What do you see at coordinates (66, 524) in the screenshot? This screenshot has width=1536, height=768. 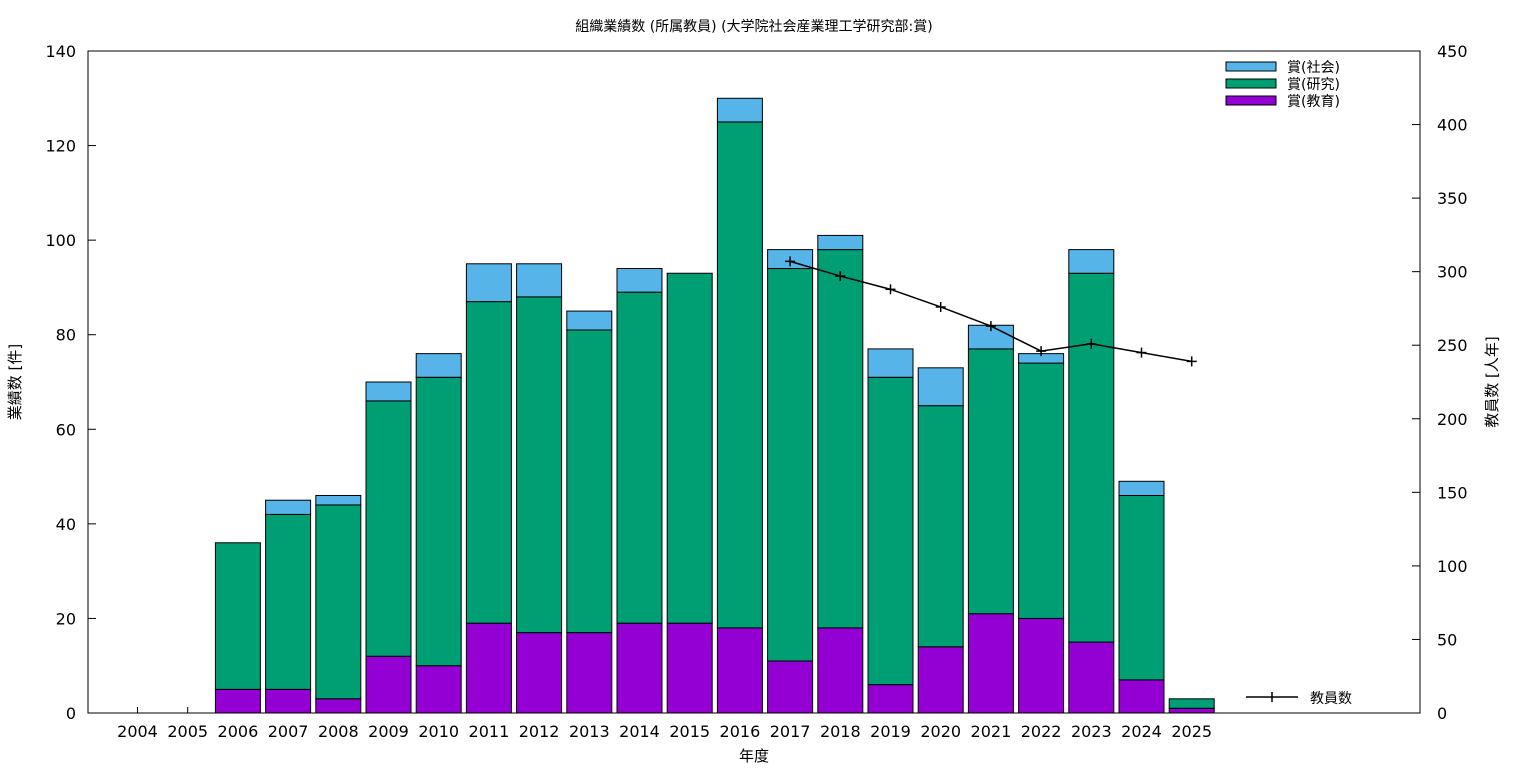 I see `y-tick-label: 40` at bounding box center [66, 524].